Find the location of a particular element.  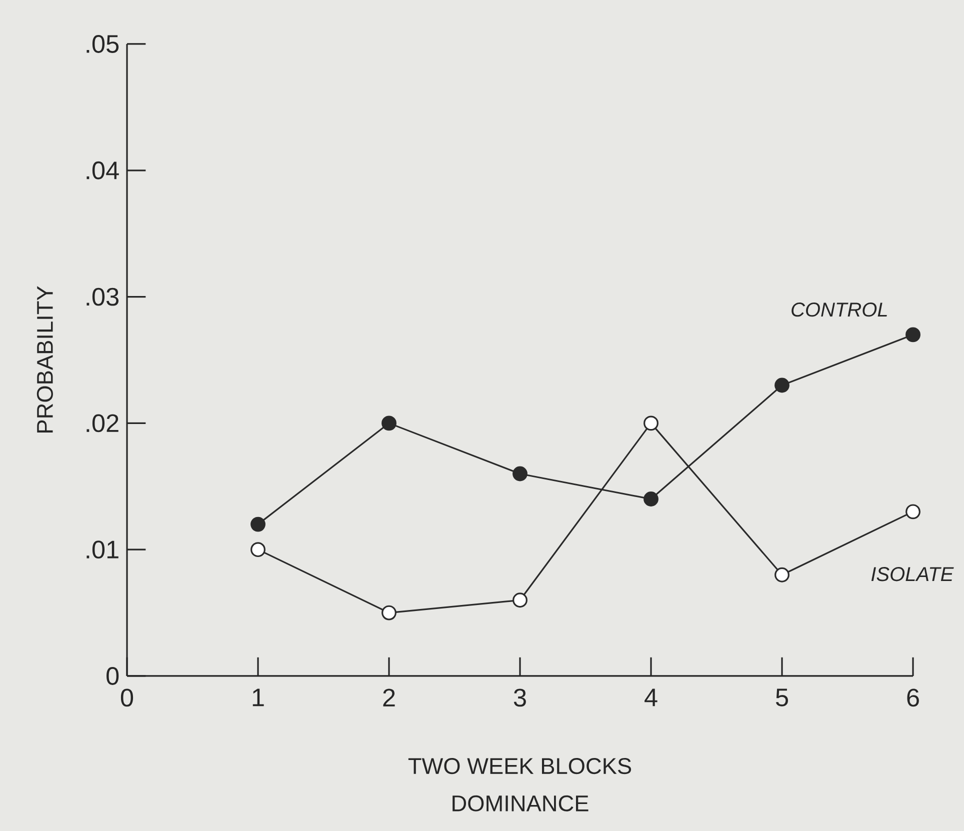

y-tick-label: 0 is located at coordinates (112, 676).